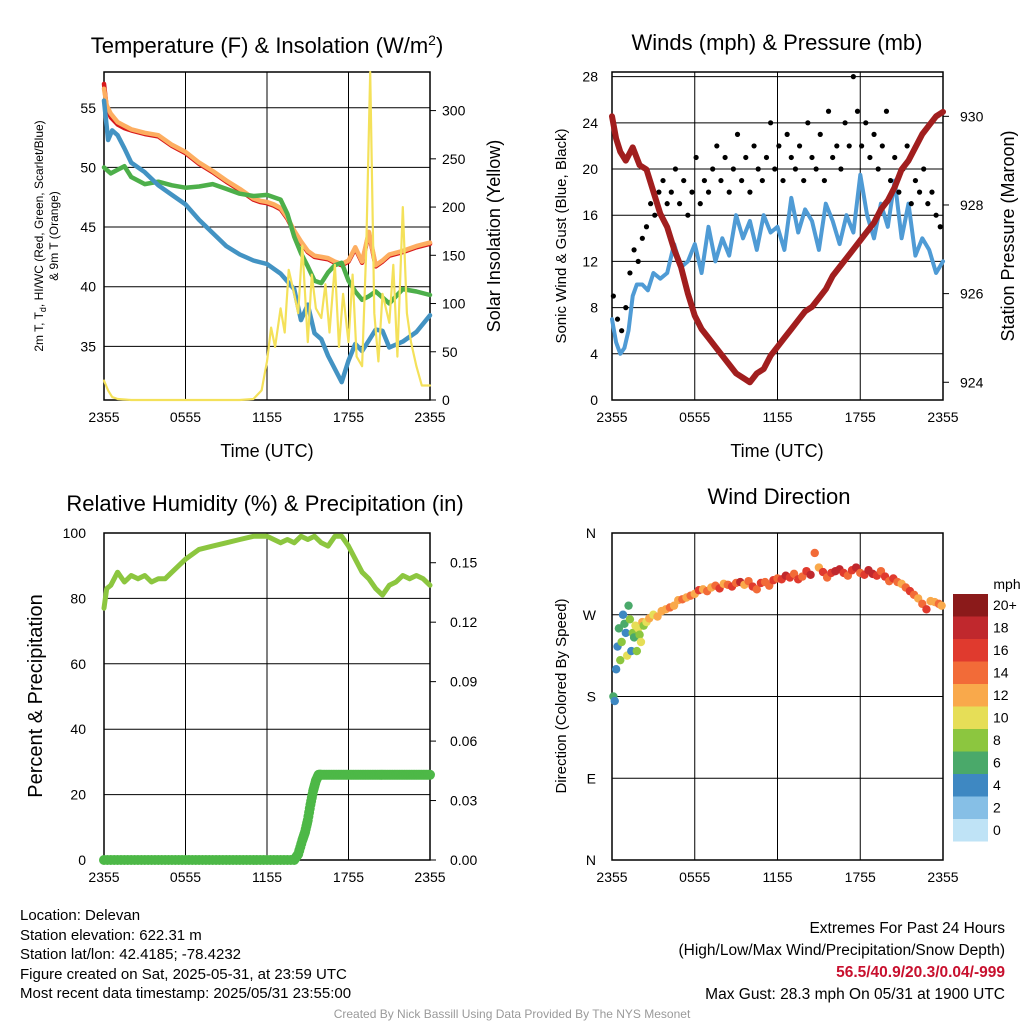  Describe the element at coordinates (88, 346) in the screenshot. I see `y-tick-label: 35` at that location.